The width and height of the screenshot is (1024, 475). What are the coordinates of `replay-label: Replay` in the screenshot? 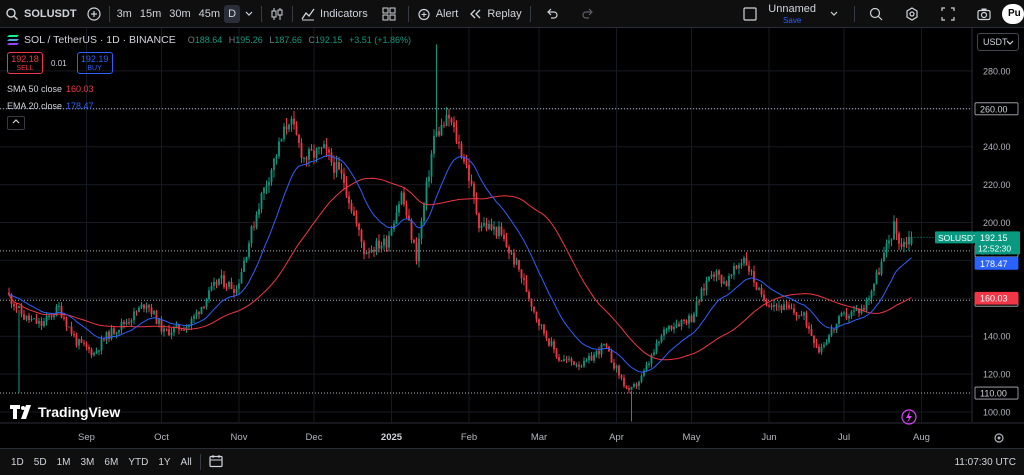 It's located at (504, 13).